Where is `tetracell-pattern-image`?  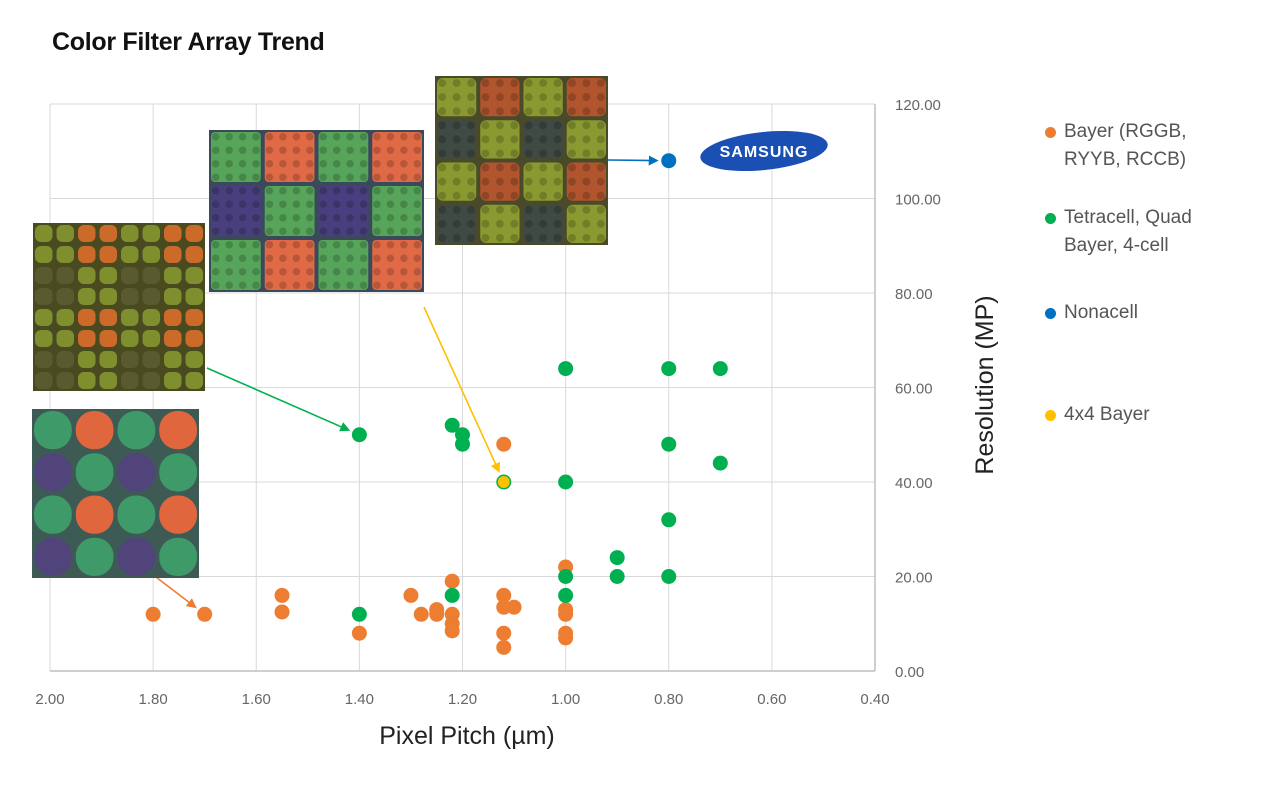 tetracell-pattern-image is located at coordinates (119, 307).